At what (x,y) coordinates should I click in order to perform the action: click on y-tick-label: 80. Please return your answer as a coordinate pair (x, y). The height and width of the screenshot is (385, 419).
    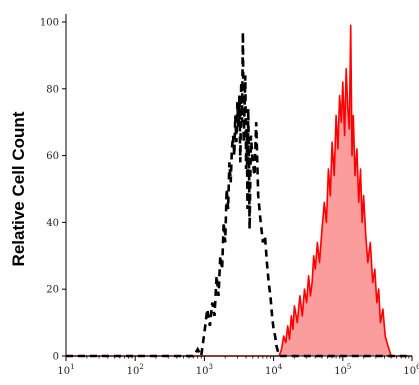
    Looking at the image, I should click on (52, 89).